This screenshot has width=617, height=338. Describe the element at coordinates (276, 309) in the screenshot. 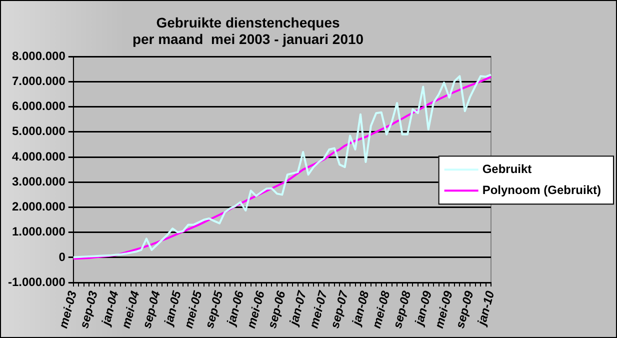

I see `x-tick-label: sep-06` at that location.